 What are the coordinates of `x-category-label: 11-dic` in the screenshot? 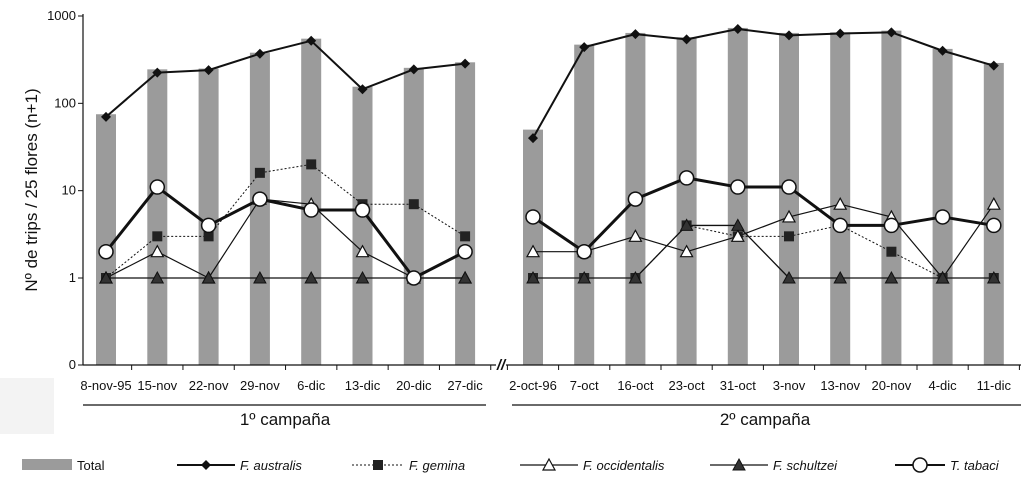 It's located at (994, 385).